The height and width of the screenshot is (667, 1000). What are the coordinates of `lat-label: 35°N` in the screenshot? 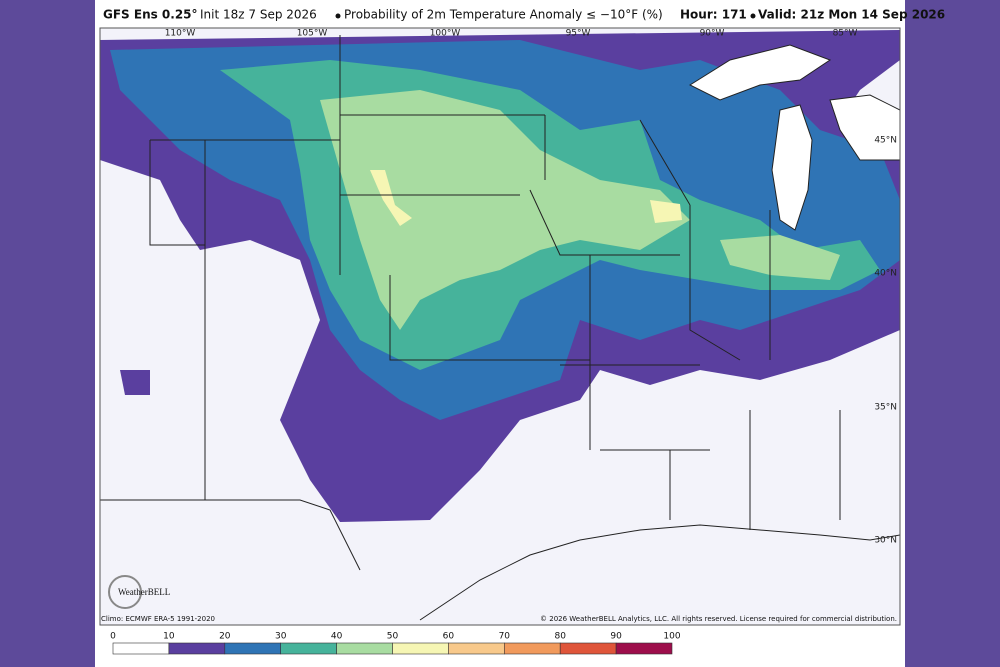 It's located at (885, 408).